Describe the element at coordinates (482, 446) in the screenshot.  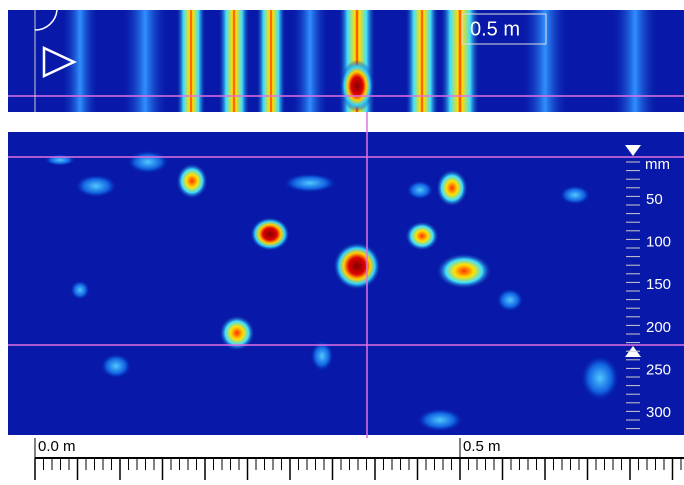
I see `ruler-label: 0.5 m` at that location.